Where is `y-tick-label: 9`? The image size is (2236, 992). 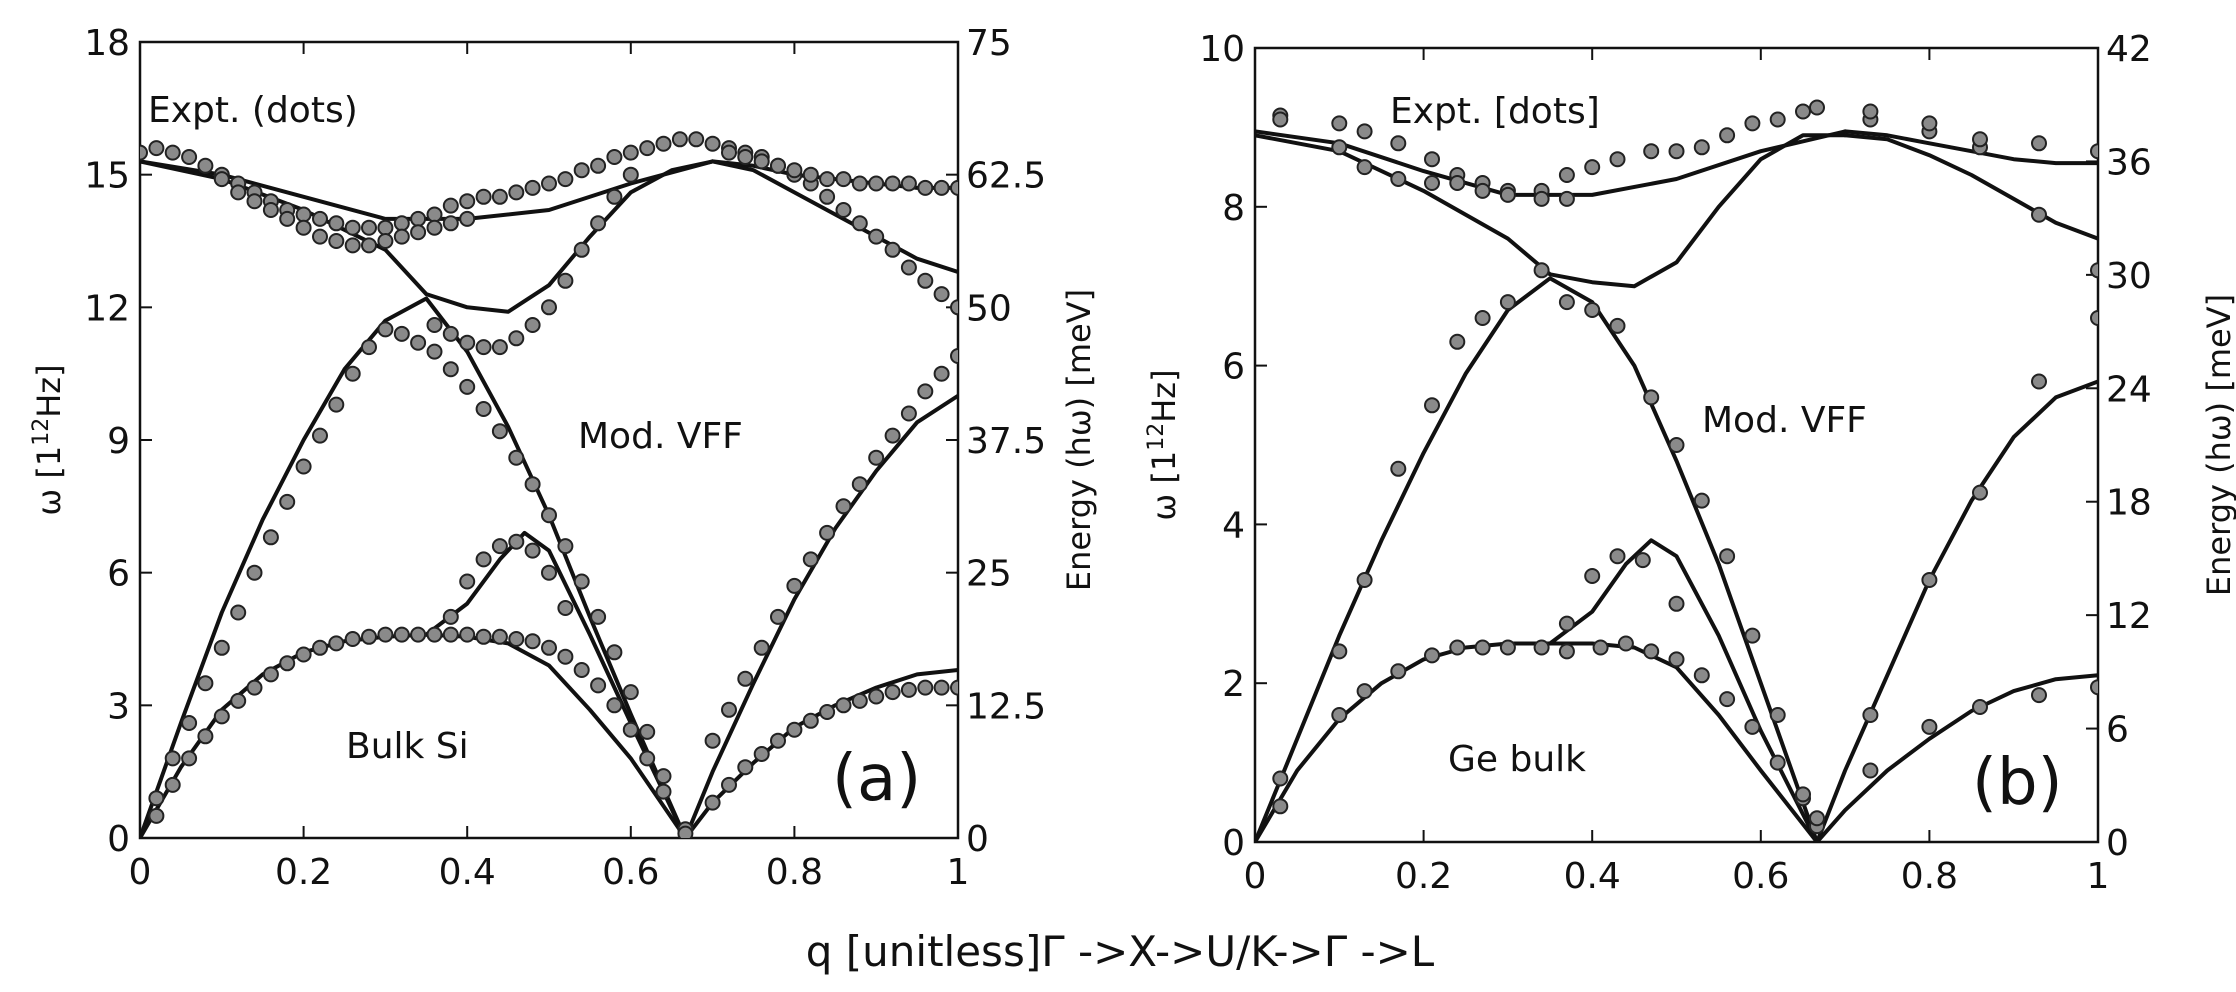 y-tick-label: 9 is located at coordinates (118, 441).